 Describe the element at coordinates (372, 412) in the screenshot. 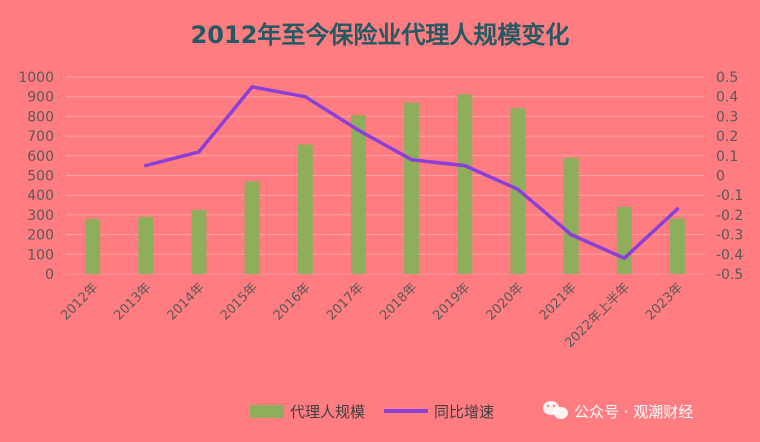

I see `legend: 代理人规模 同比增速` at that location.